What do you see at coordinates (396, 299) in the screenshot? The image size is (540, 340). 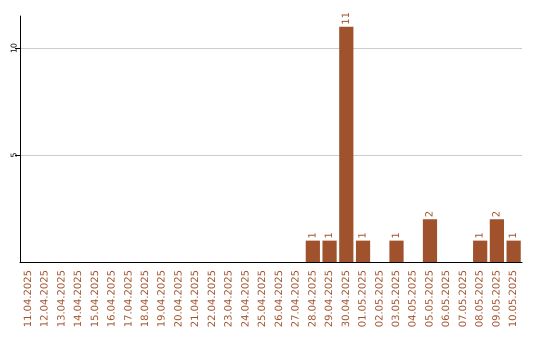 I see `x-tick-label: 03.05.2025` at bounding box center [396, 299].